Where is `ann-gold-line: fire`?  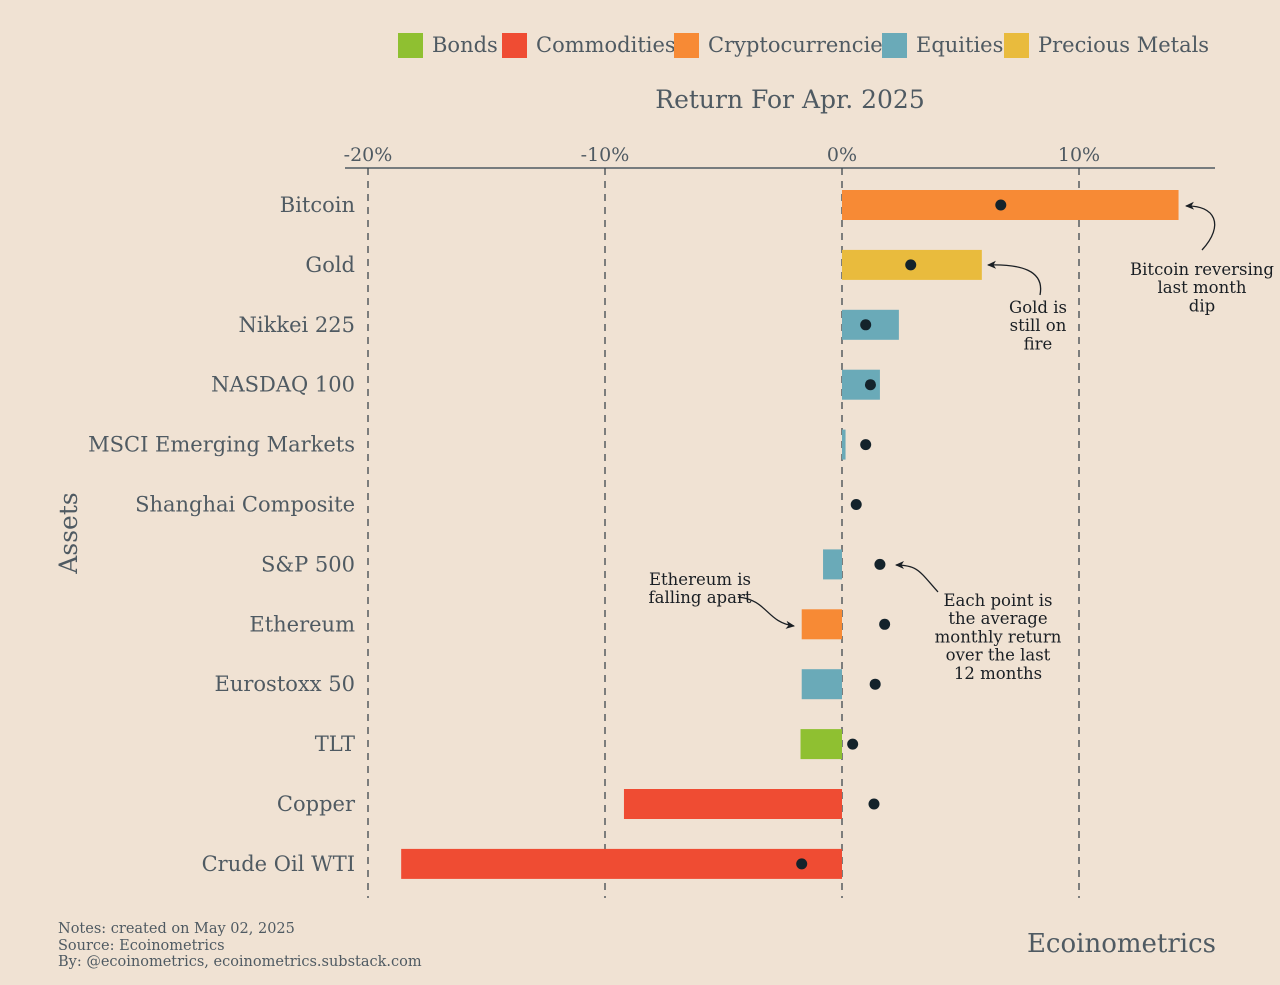
ann-gold-line: fire is located at coordinates (1038, 343).